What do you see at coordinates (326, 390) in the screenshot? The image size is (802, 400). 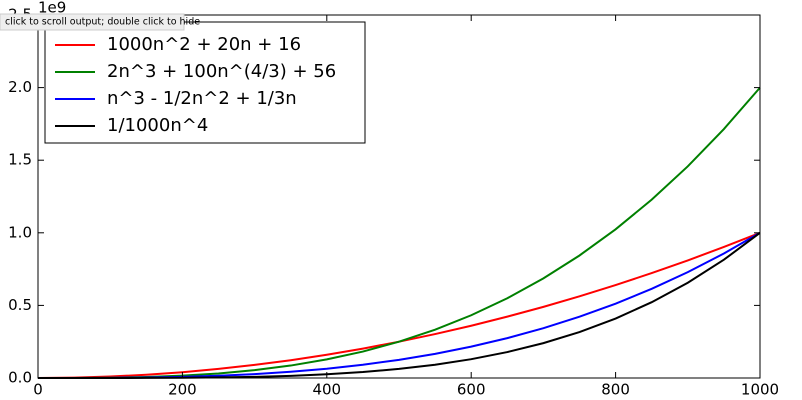 I see `x-tick-label: 400` at bounding box center [326, 390].